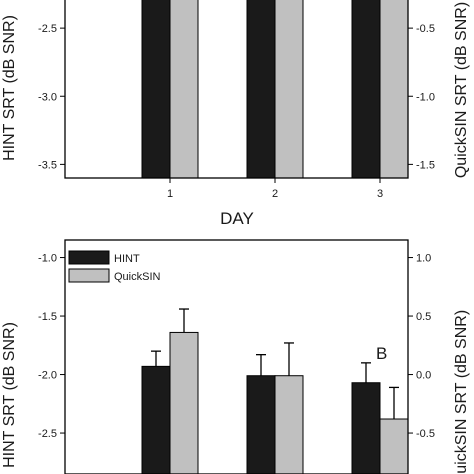  I want to click on panel-b-legend: HINT QuickSIN, so click(114, 266).